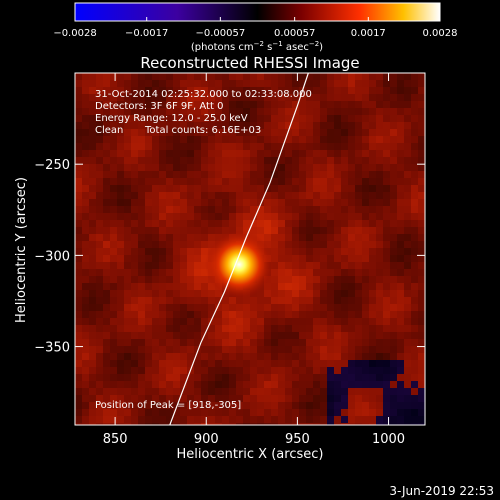 The height and width of the screenshot is (500, 500). What do you see at coordinates (159, 106) in the screenshot?
I see `annotation-detectors: Detectors: 3F 6F 9F, Att 0` at bounding box center [159, 106].